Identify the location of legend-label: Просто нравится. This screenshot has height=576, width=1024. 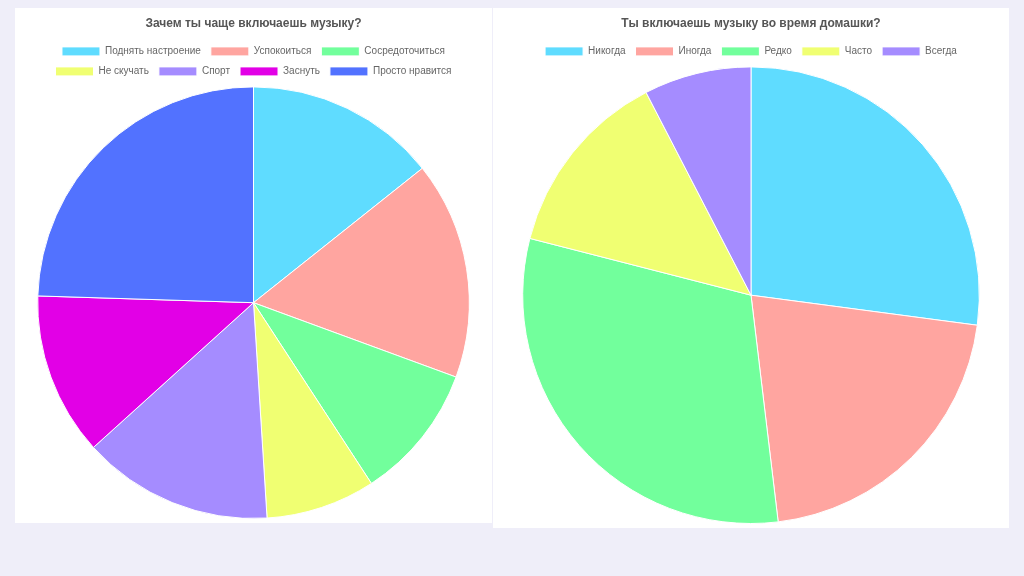
(412, 71).